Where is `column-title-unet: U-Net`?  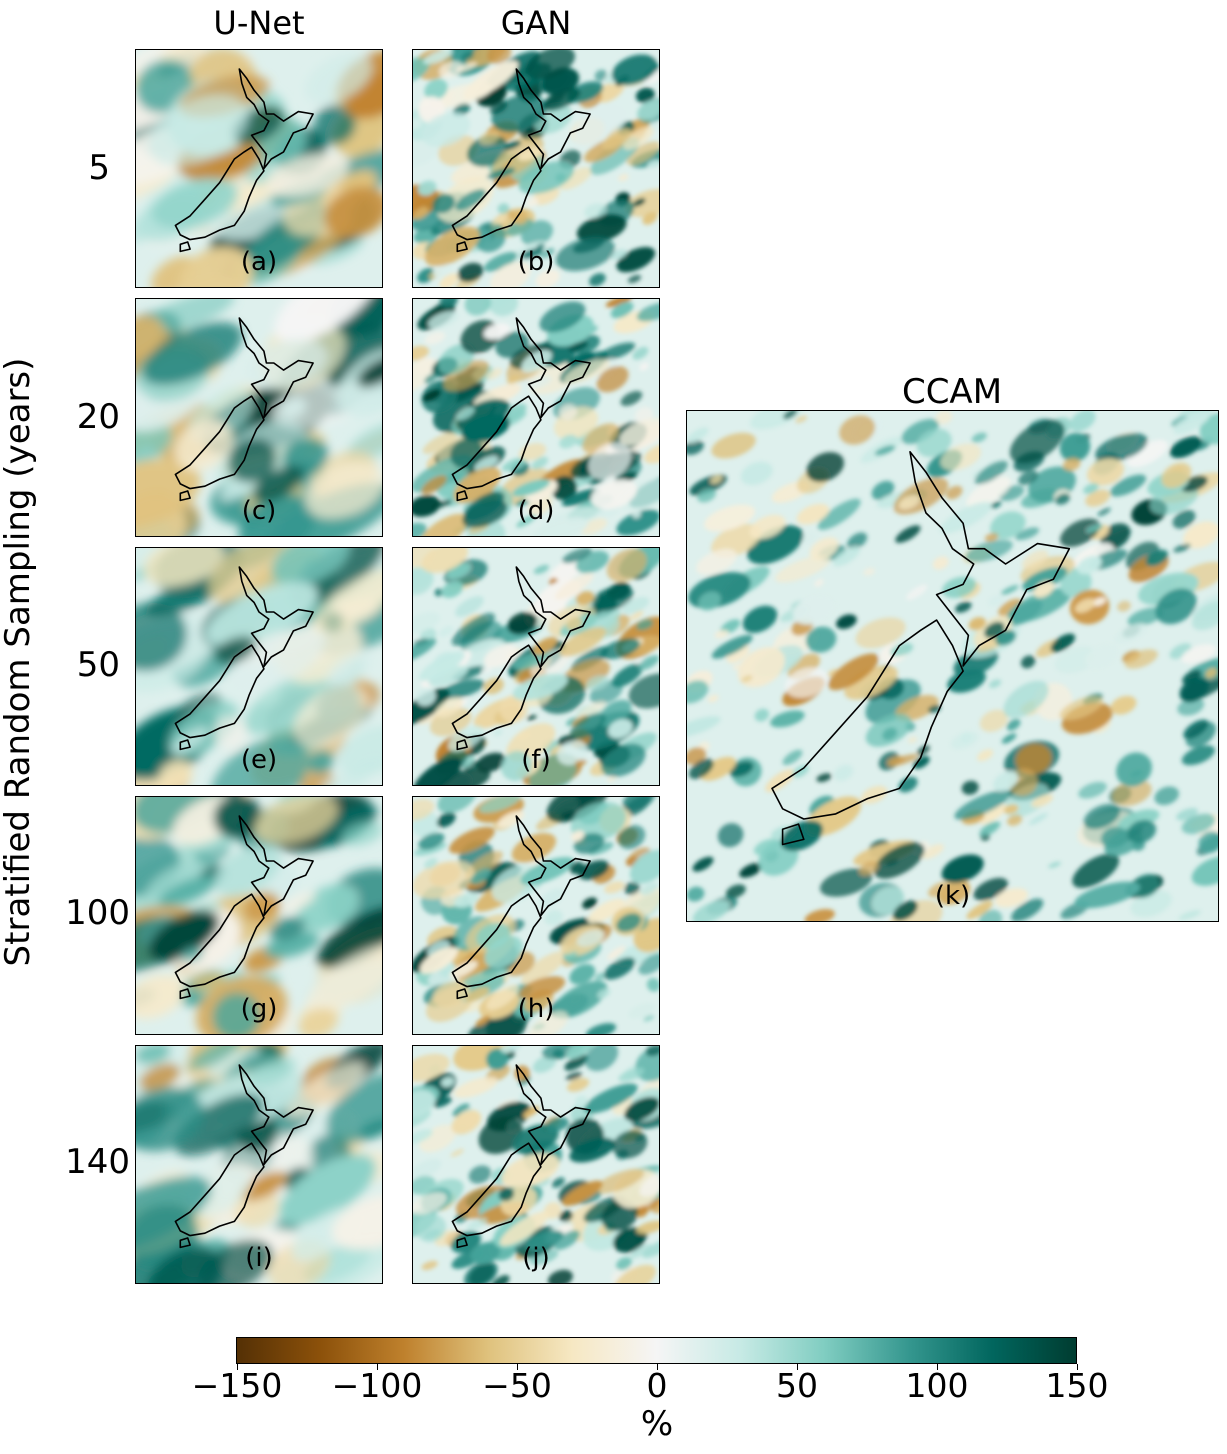
column-title-unet: U-Net is located at coordinates (259, 23).